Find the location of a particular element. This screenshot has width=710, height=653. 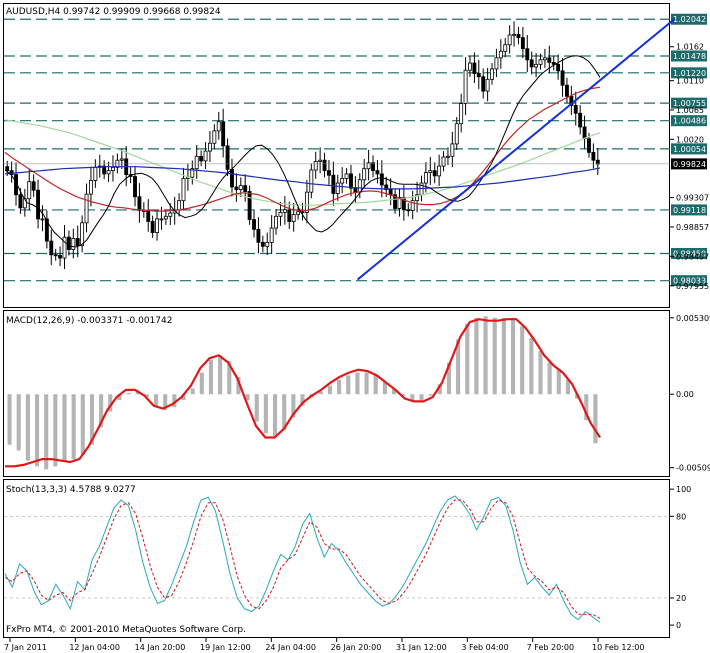

macd-panel-label: MACD(12,26,9) -0.003371 -0.001742 is located at coordinates (89, 321).